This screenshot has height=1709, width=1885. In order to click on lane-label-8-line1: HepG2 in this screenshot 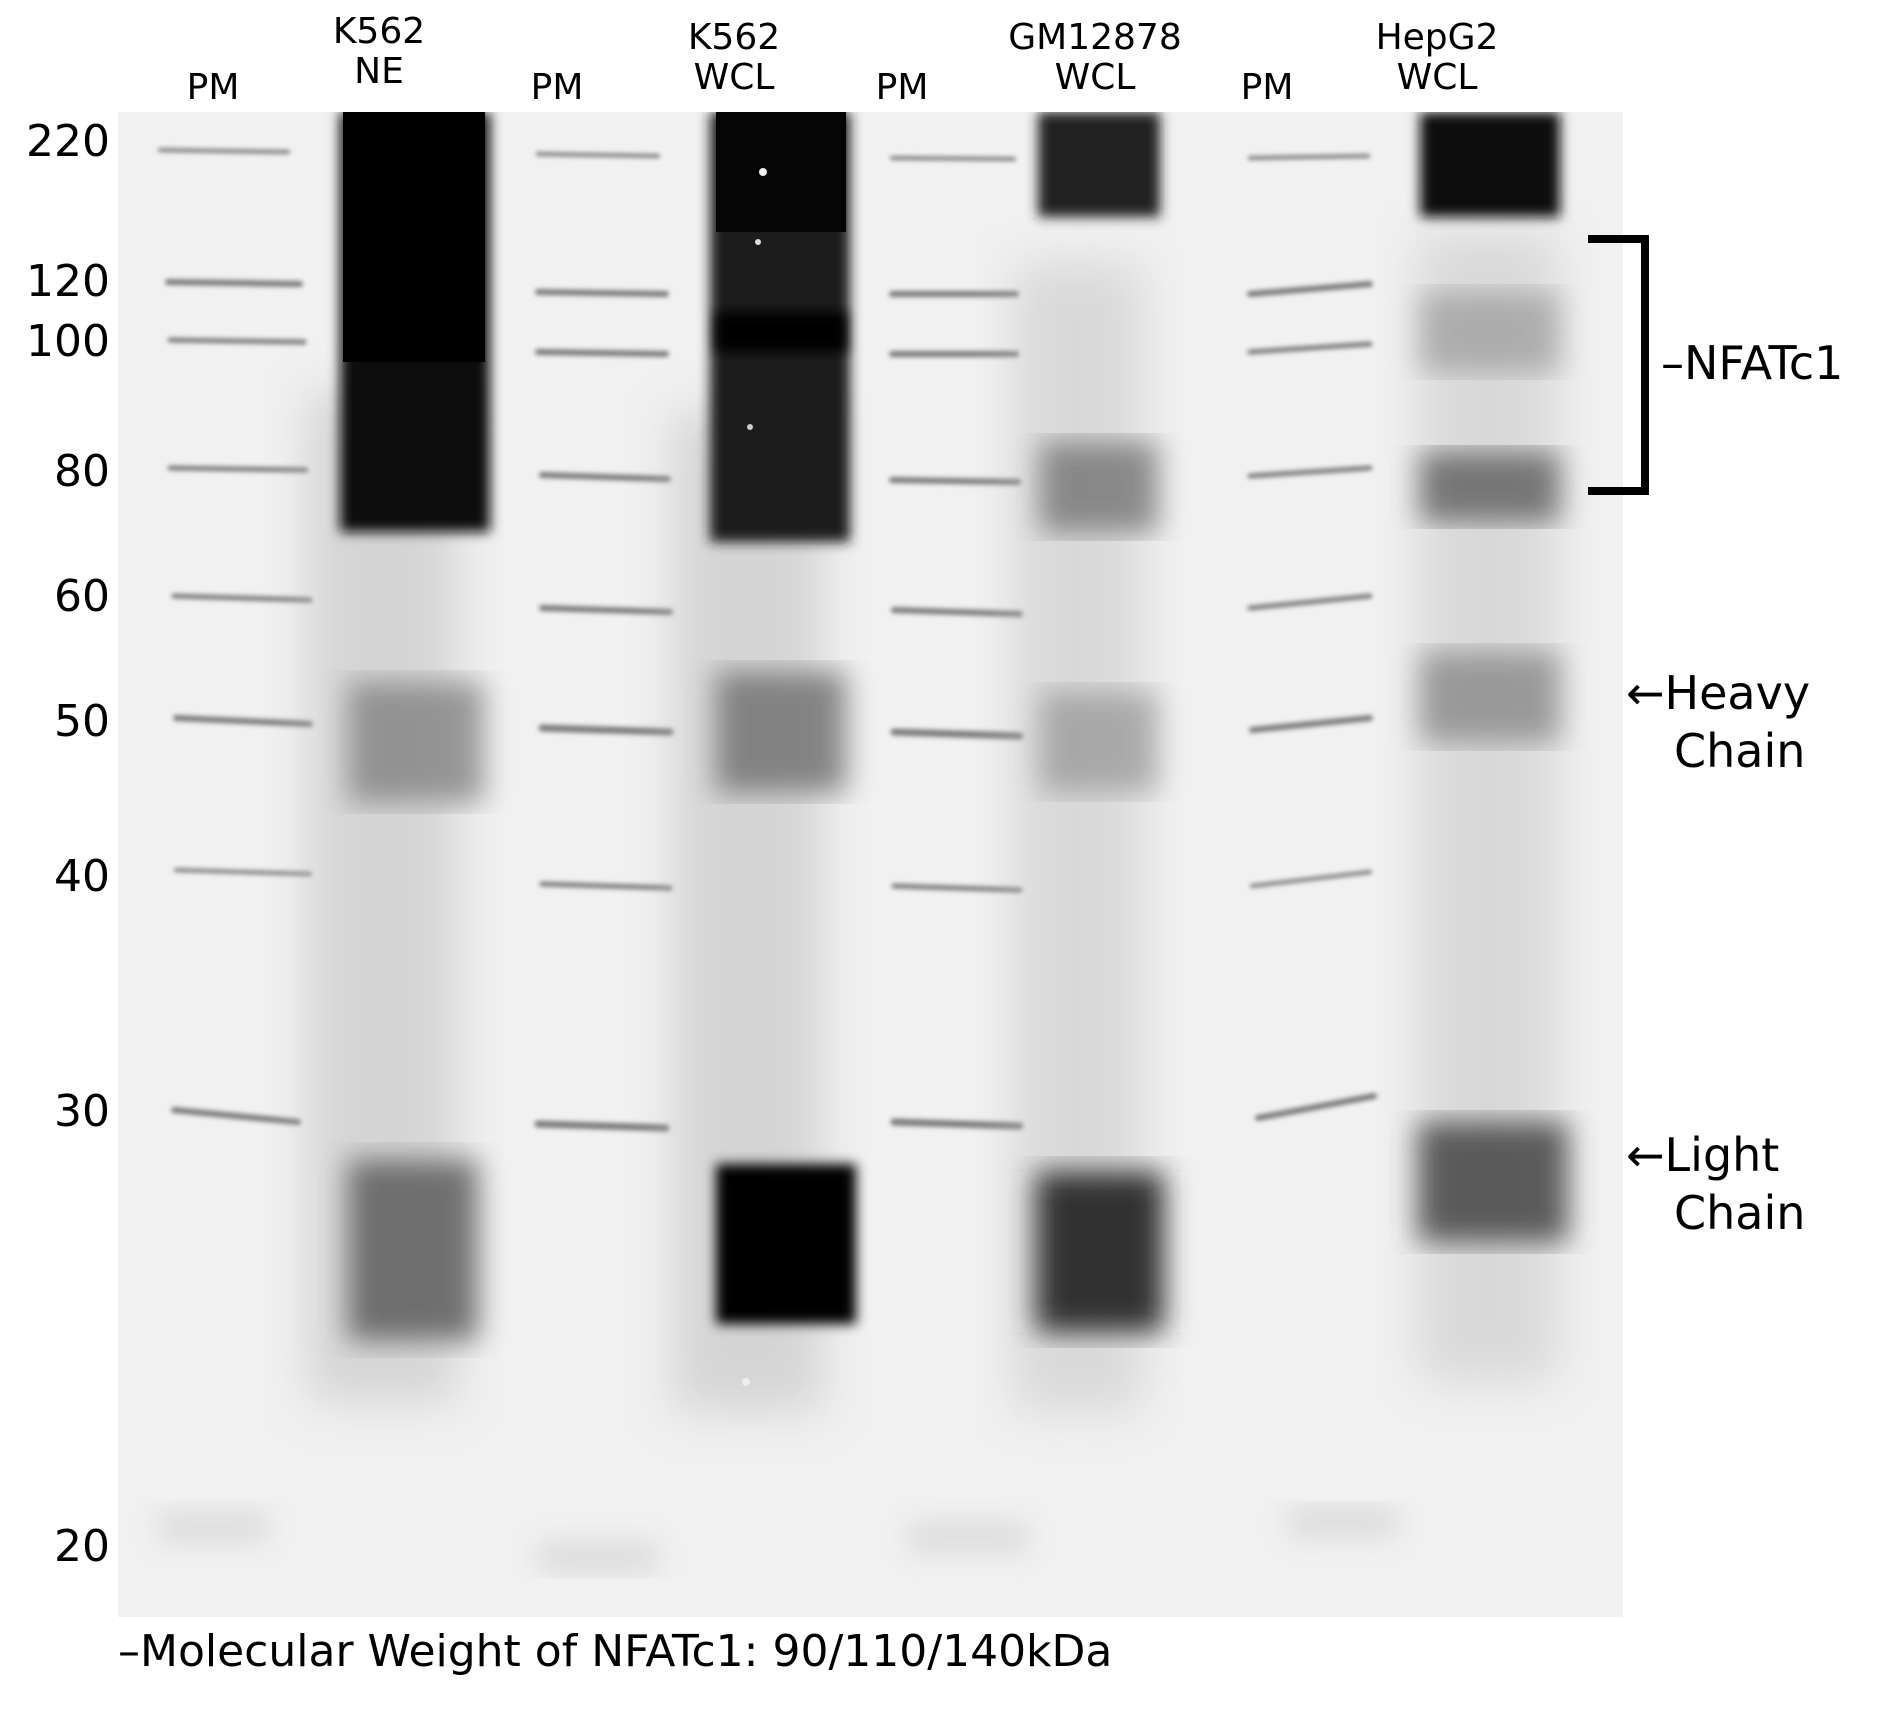, I will do `click(1437, 37)`.